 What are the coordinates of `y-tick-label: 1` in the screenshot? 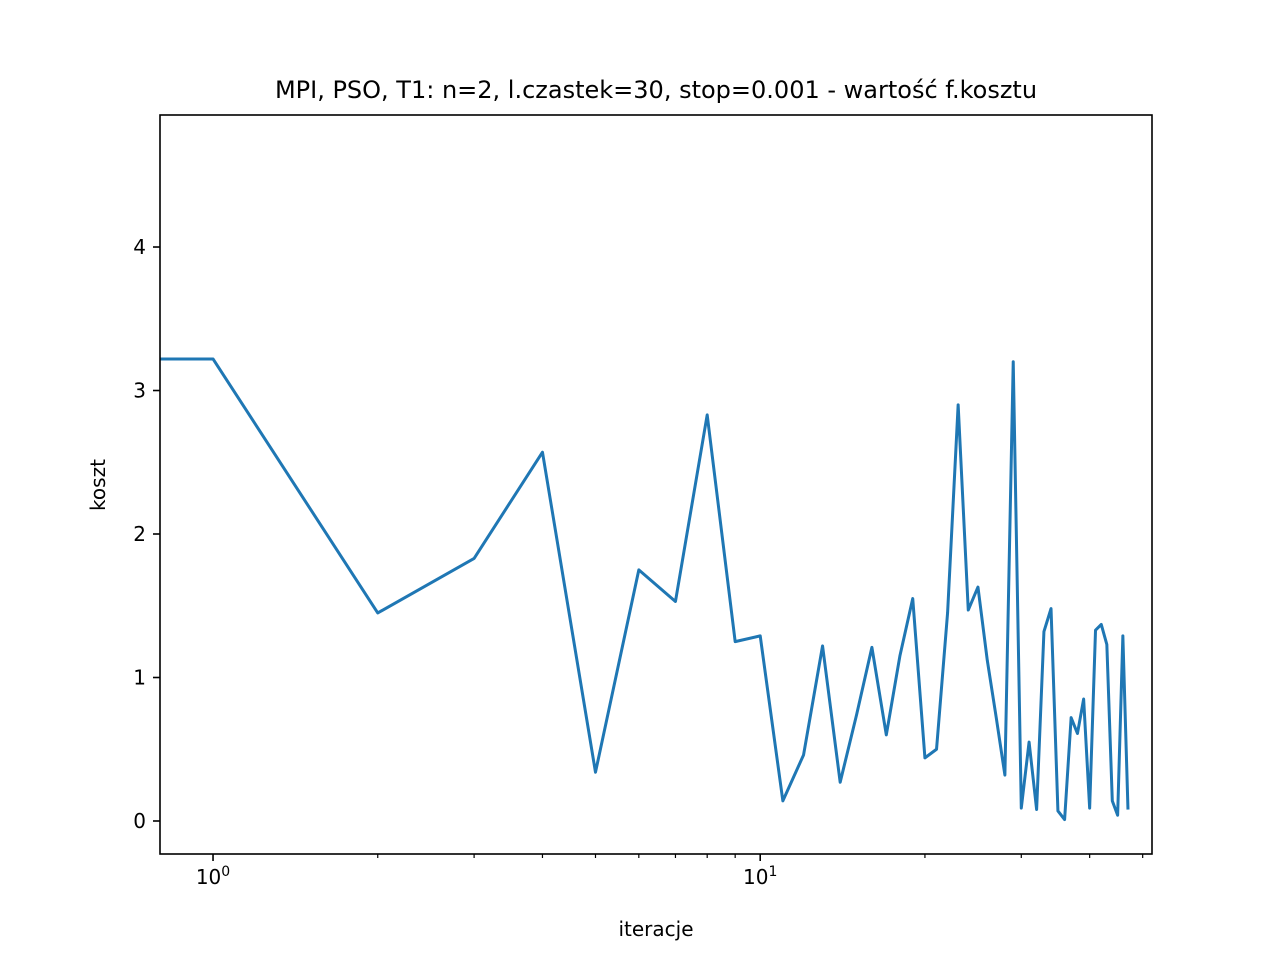 It's located at (139, 678).